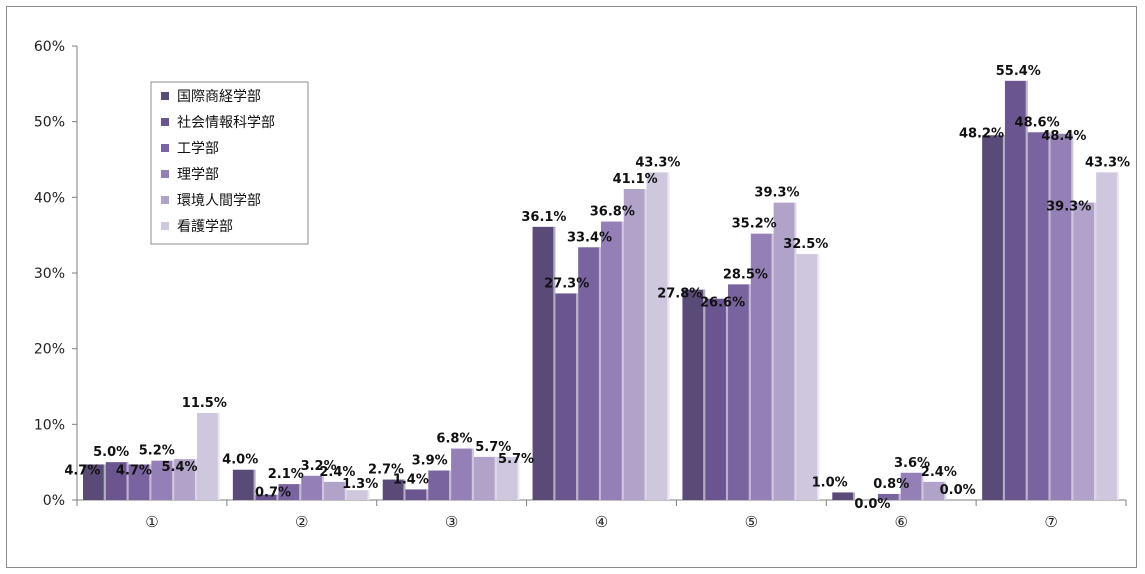 This screenshot has width=1145, height=574. Describe the element at coordinates (219, 201) in the screenshot. I see `legend-label: 環境人間学部` at that location.